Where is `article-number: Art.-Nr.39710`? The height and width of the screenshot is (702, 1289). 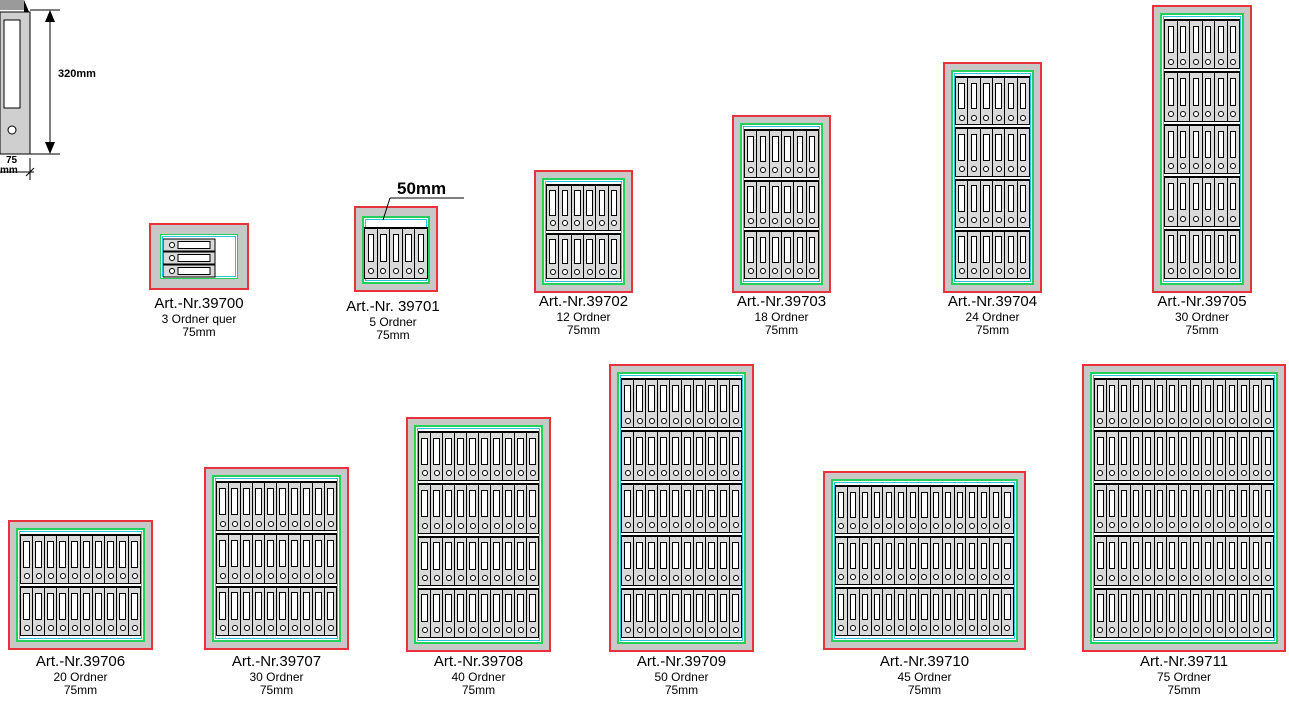 article-number: Art.-Nr.39710 is located at coordinates (924, 661).